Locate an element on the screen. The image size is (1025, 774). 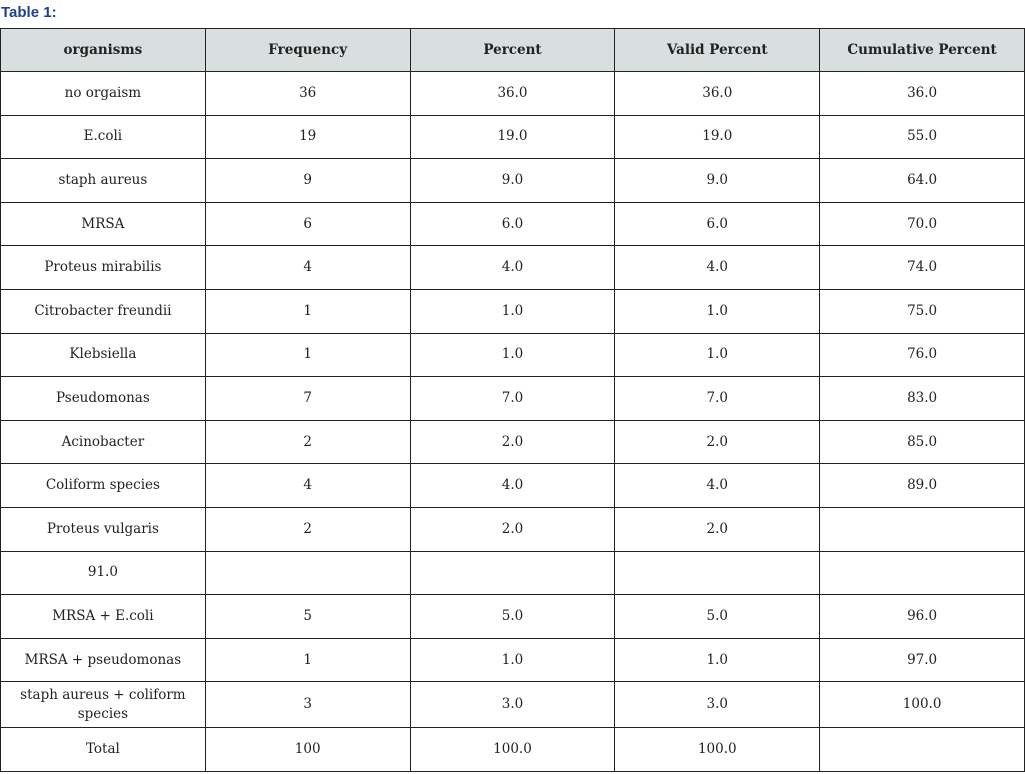
table-cell: 9 is located at coordinates (307, 180).